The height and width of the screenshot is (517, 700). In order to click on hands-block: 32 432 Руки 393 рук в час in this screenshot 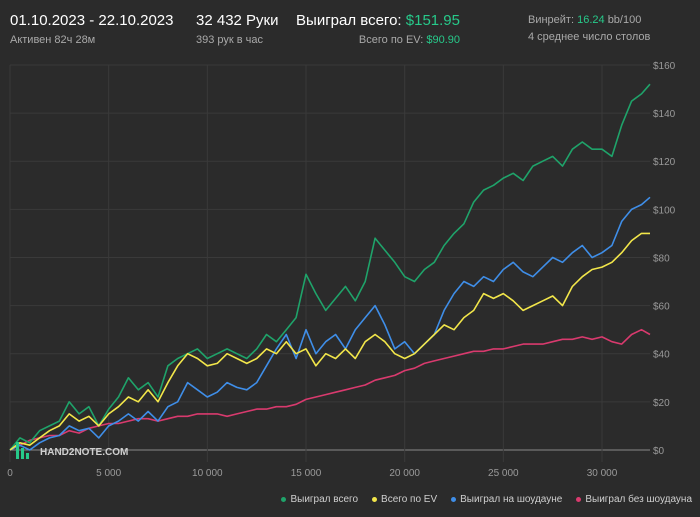, I will do `click(237, 29)`.